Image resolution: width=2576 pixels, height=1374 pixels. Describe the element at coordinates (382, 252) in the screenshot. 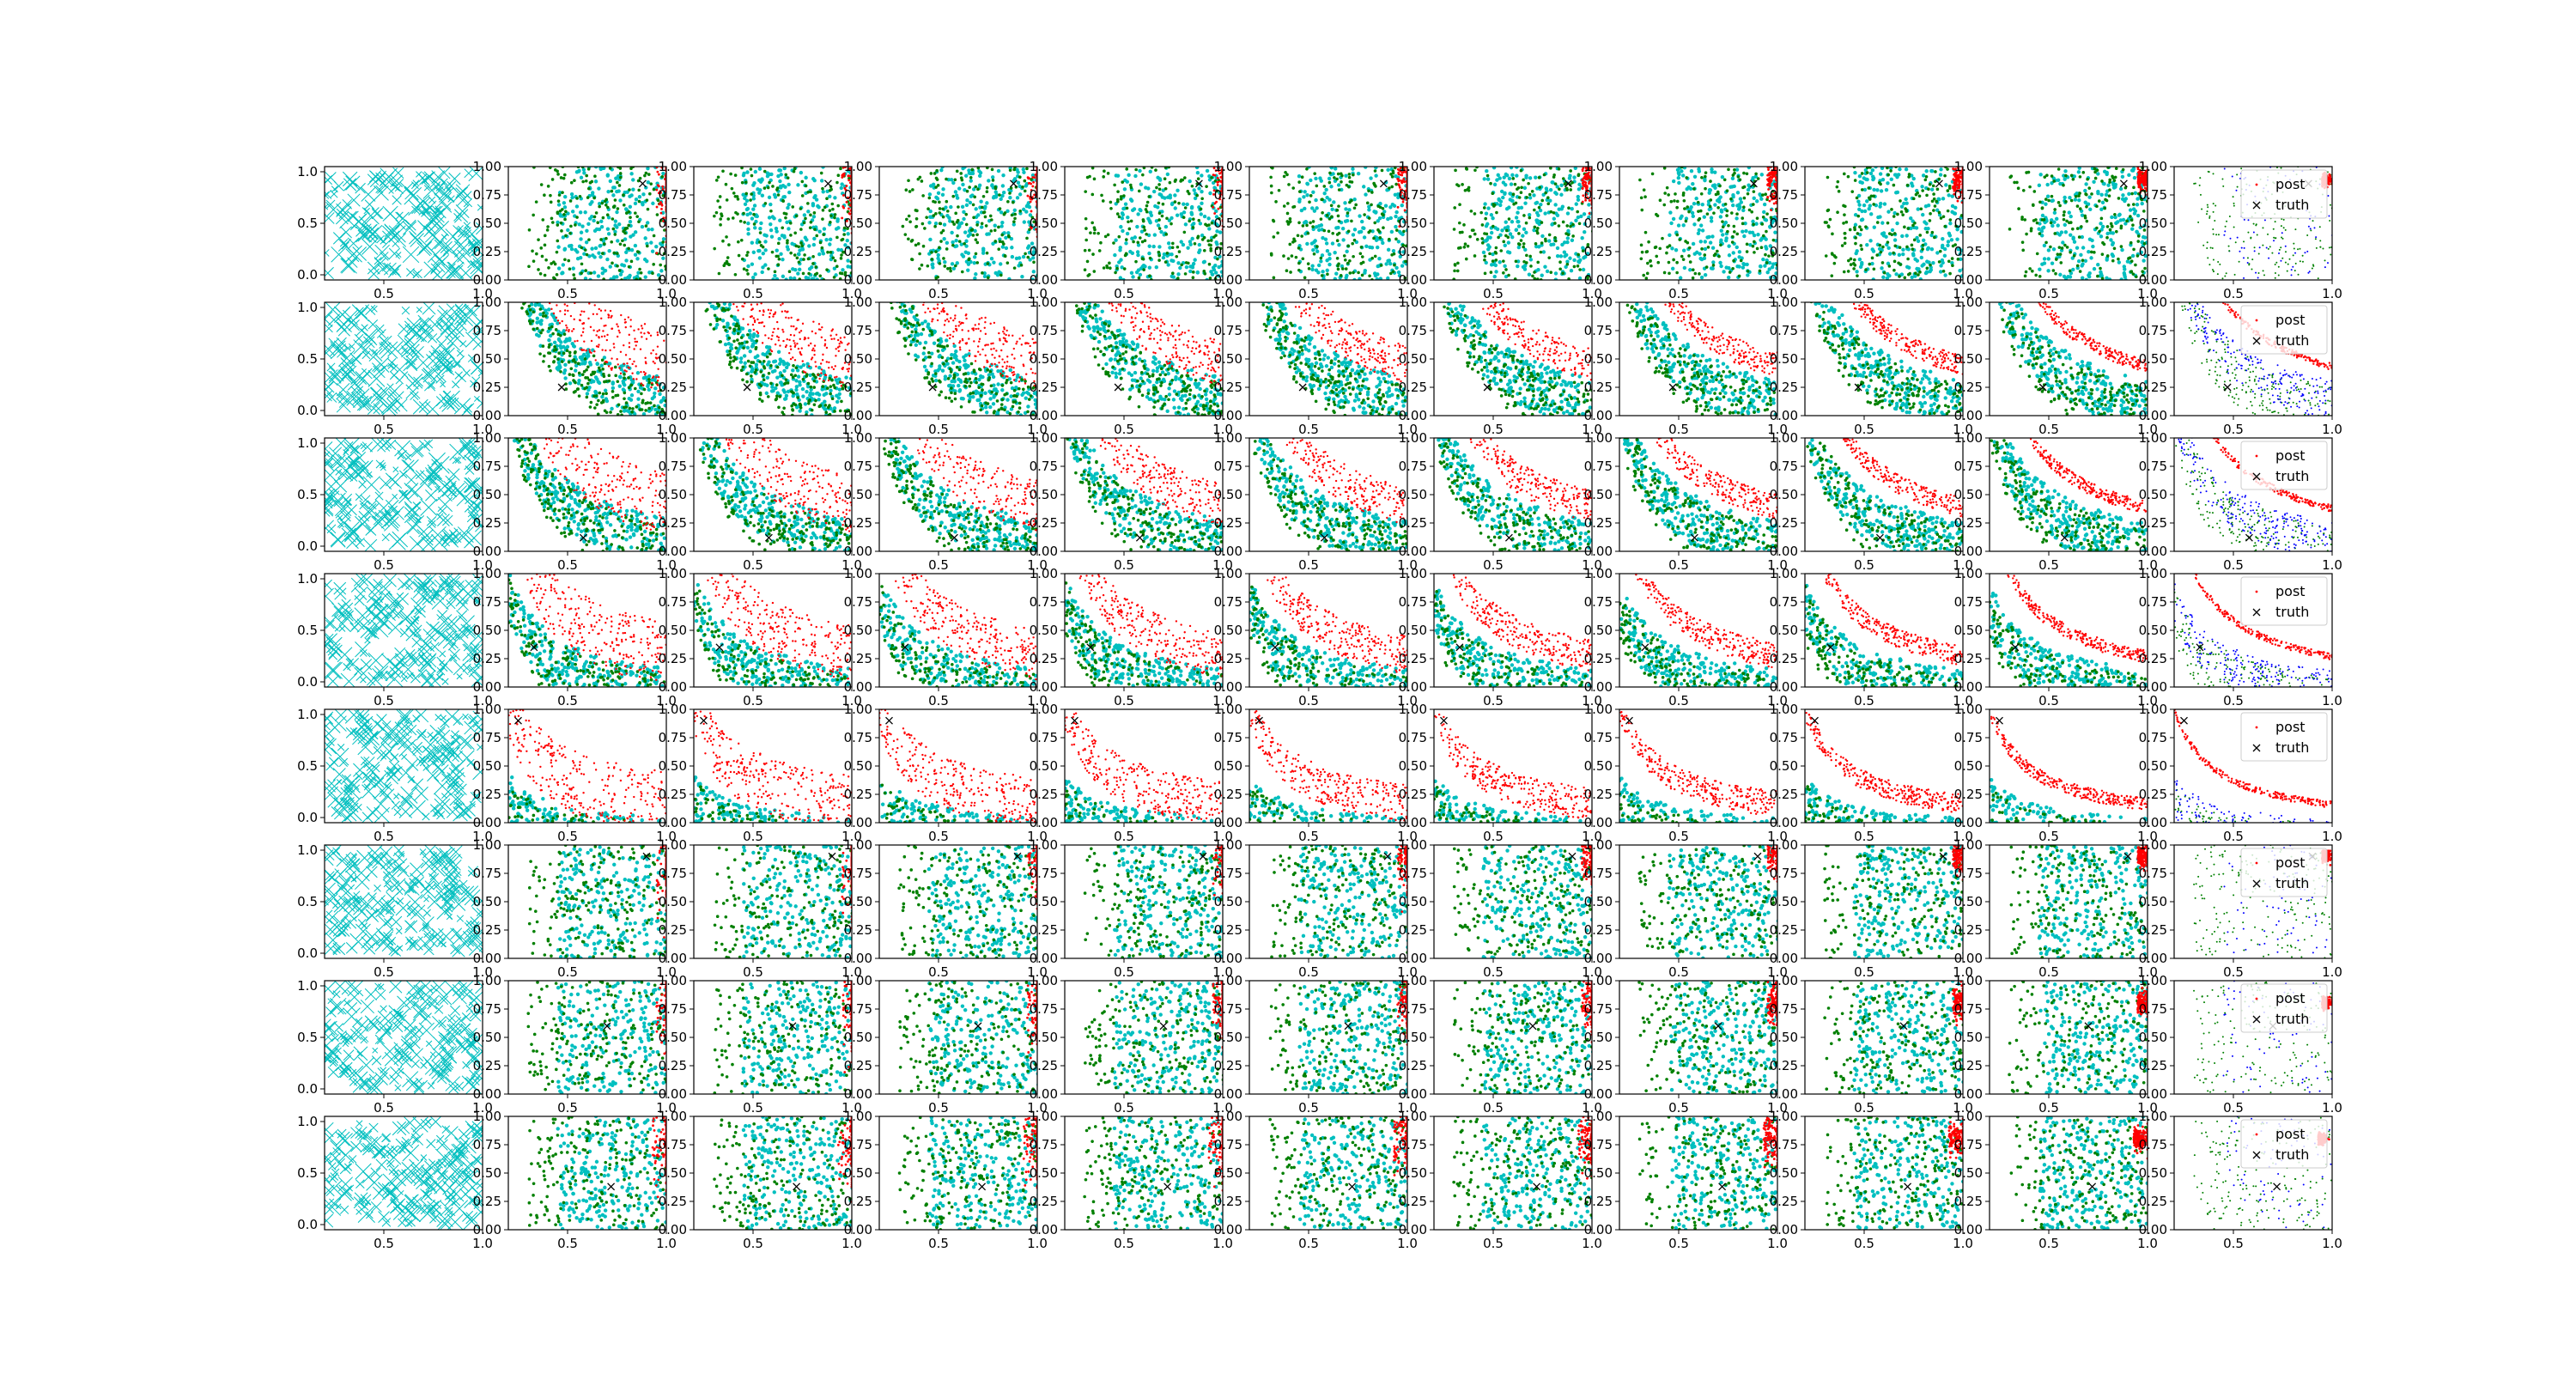

I see `proposal-marker` at that location.